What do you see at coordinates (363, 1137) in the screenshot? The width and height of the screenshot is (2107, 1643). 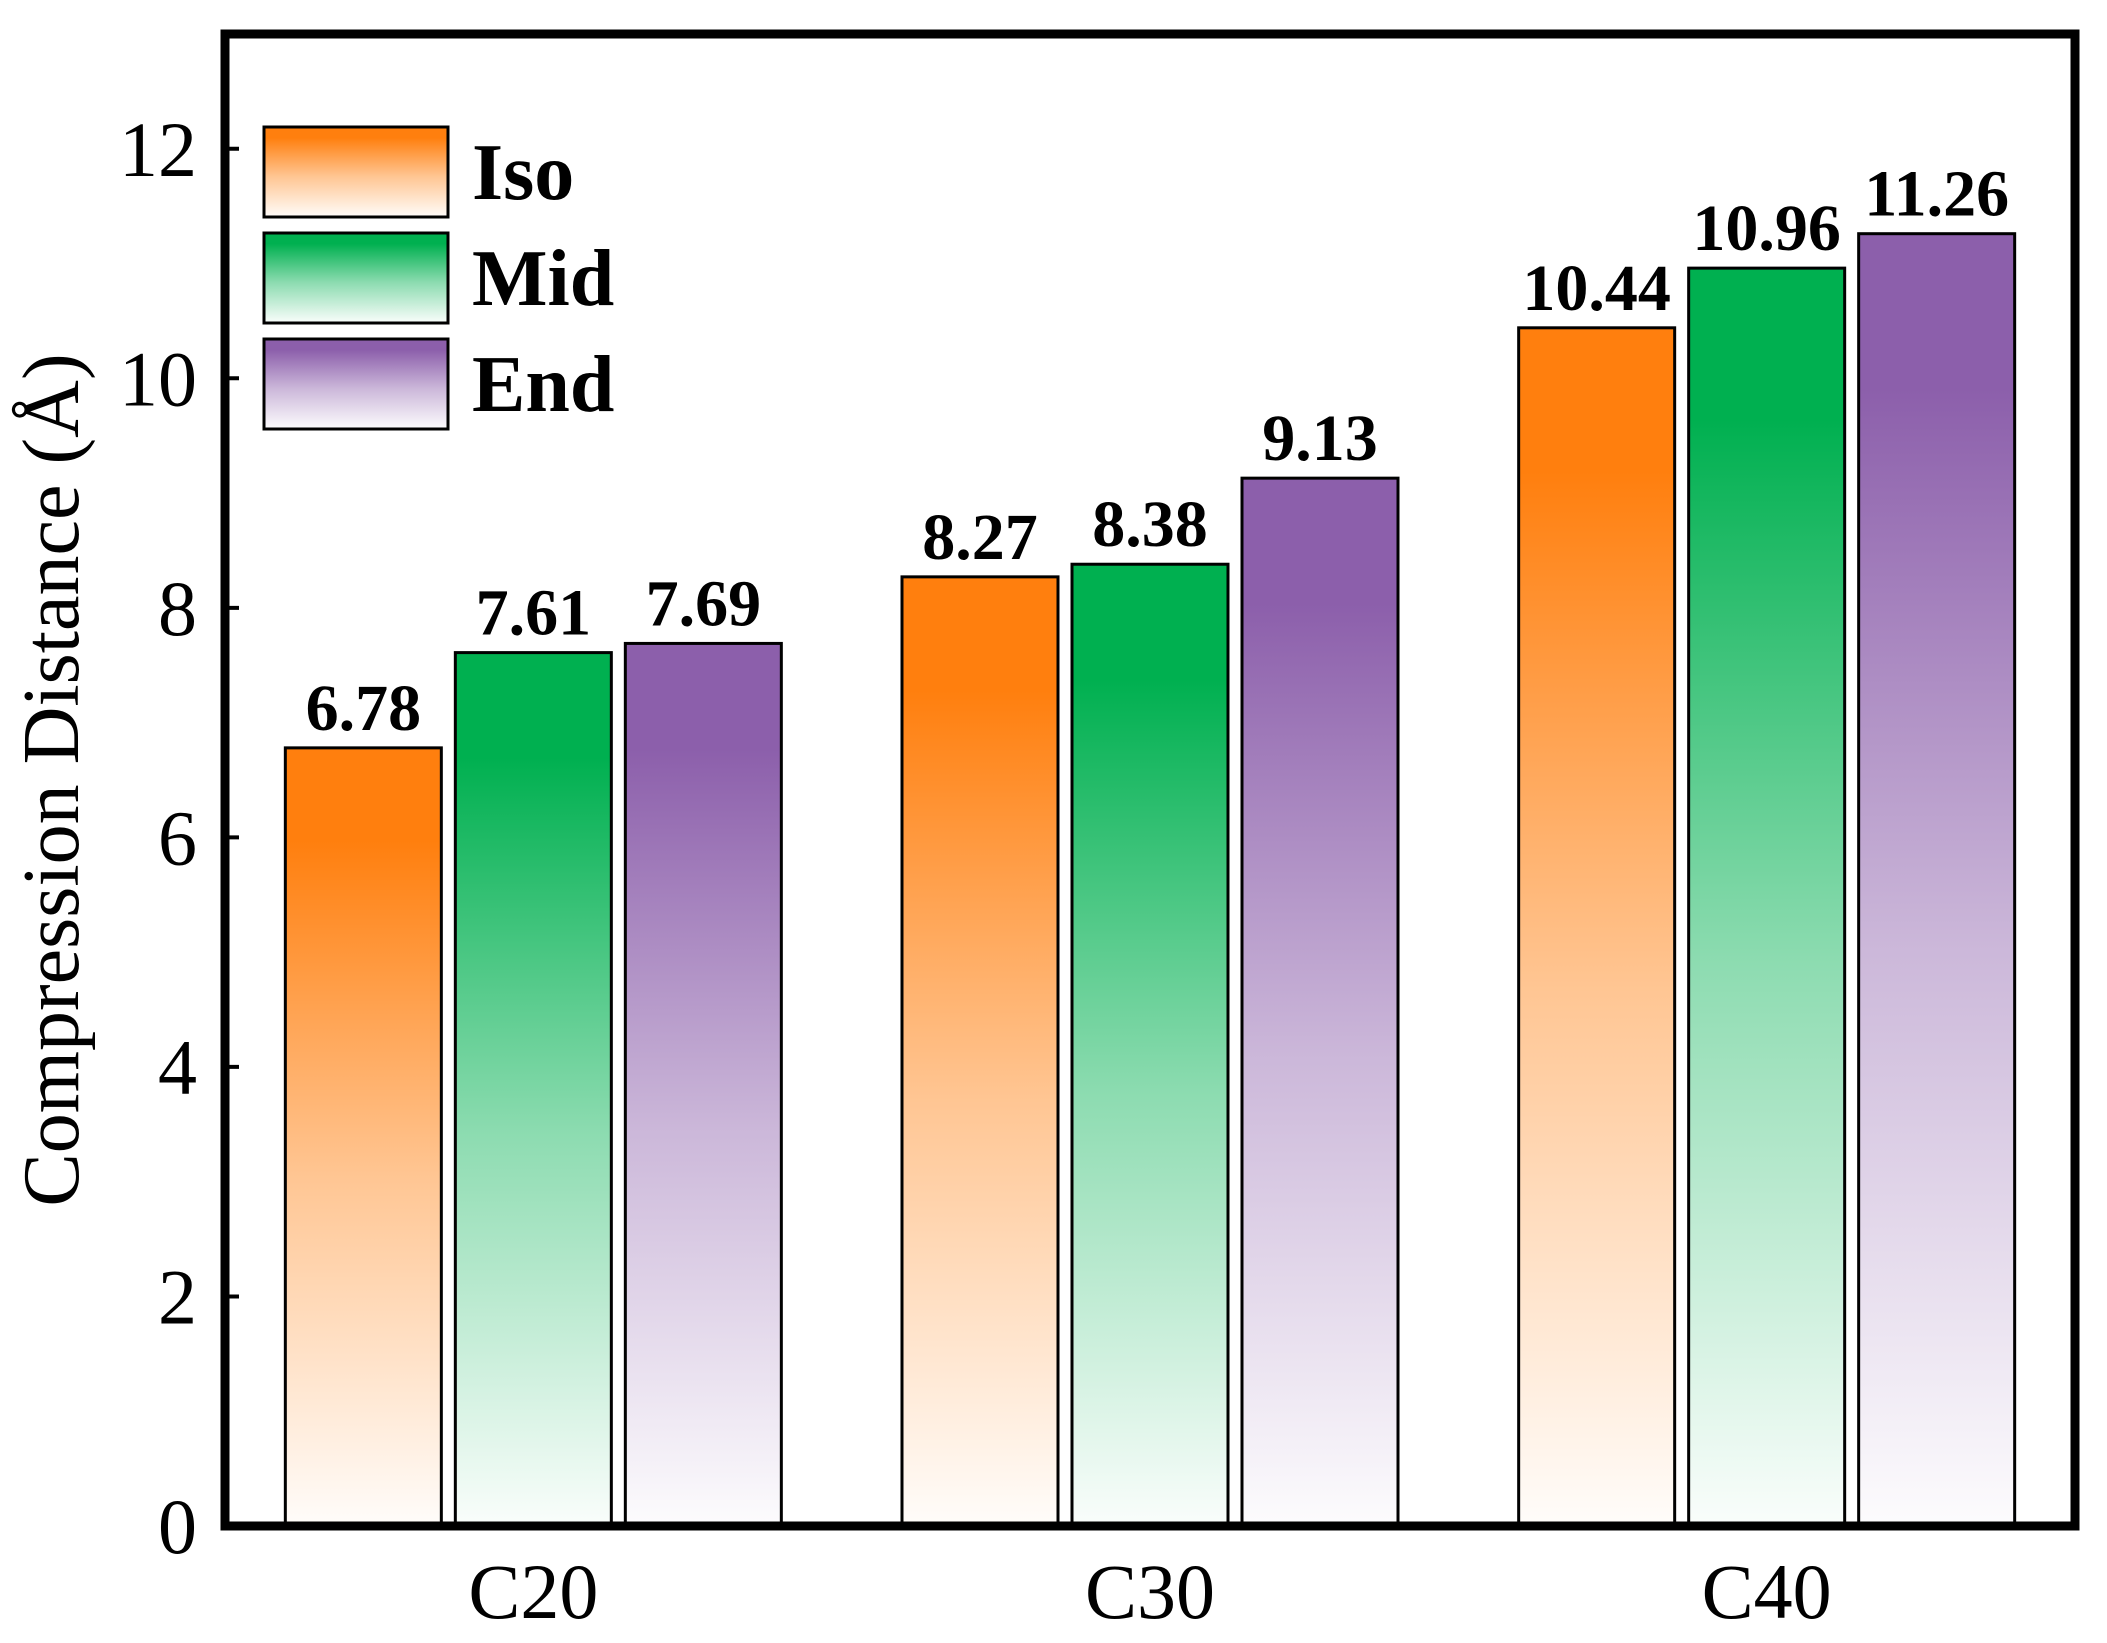 I see `bar-c20-iso` at bounding box center [363, 1137].